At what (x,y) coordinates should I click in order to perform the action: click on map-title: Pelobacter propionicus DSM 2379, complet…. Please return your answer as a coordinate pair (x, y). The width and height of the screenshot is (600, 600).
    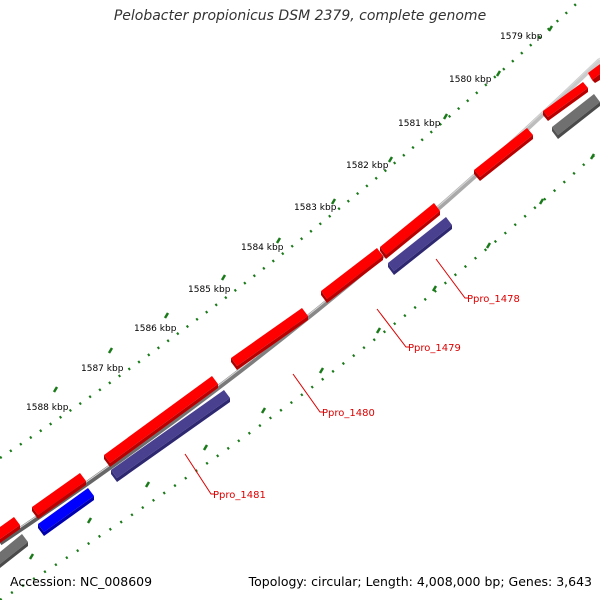
    Looking at the image, I should click on (300, 16).